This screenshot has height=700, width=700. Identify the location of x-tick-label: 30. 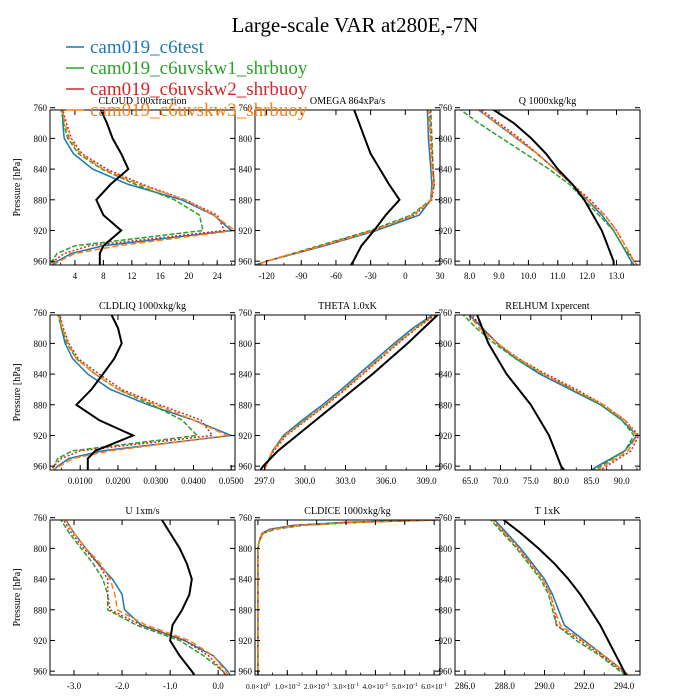
(441, 276).